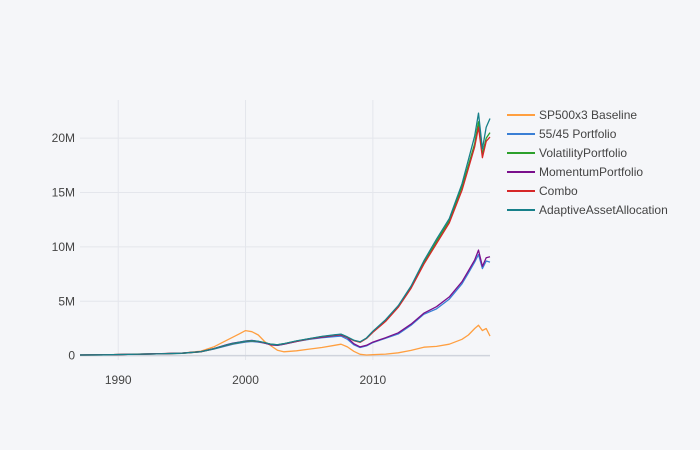 This screenshot has height=450, width=700. I want to click on legend-label: SP500x3 Baseline, so click(588, 115).